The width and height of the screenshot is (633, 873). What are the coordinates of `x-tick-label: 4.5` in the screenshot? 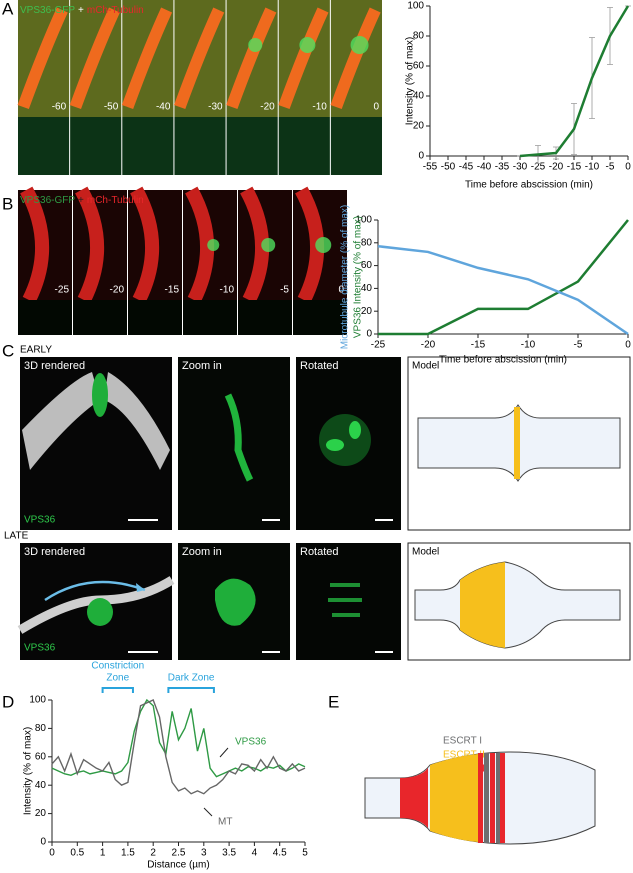 It's located at (280, 853).